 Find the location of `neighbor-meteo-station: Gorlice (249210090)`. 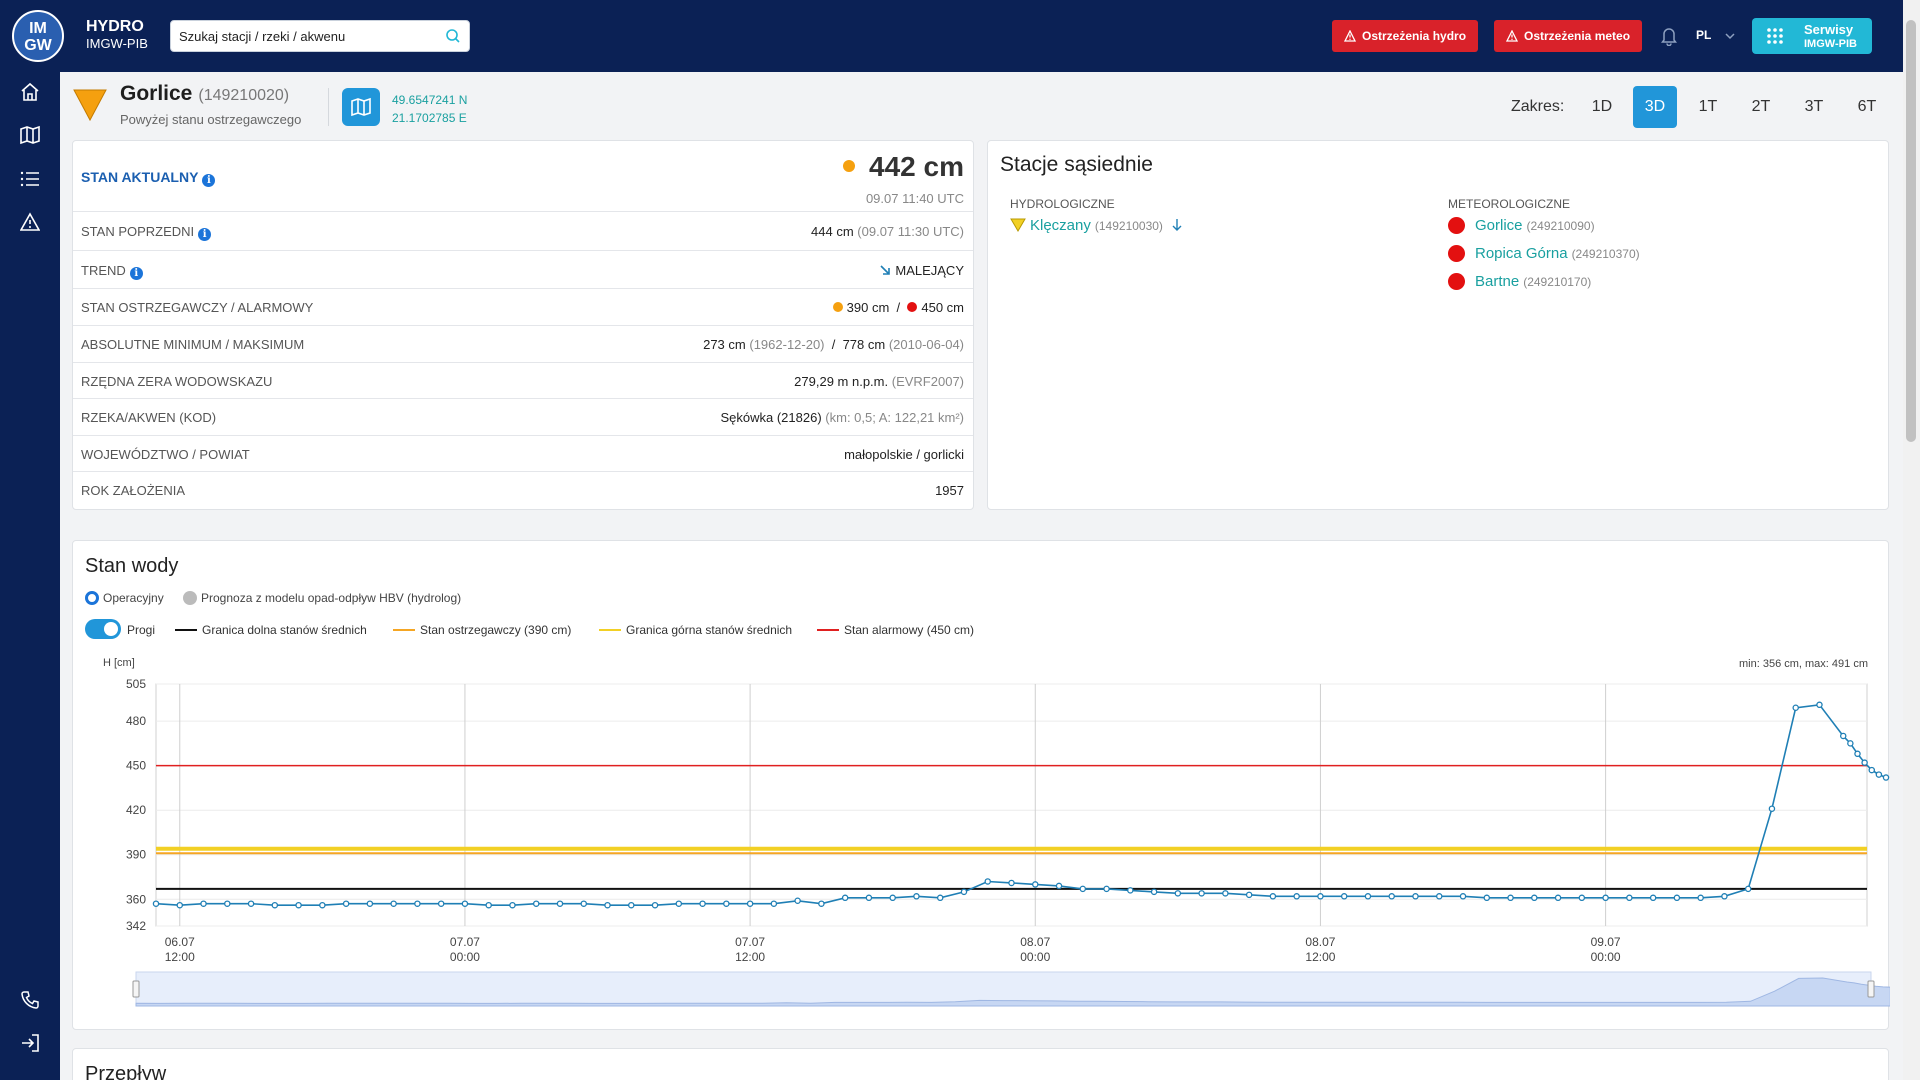

neighbor-meteo-station: Gorlice (249210090) is located at coordinates (1521, 225).